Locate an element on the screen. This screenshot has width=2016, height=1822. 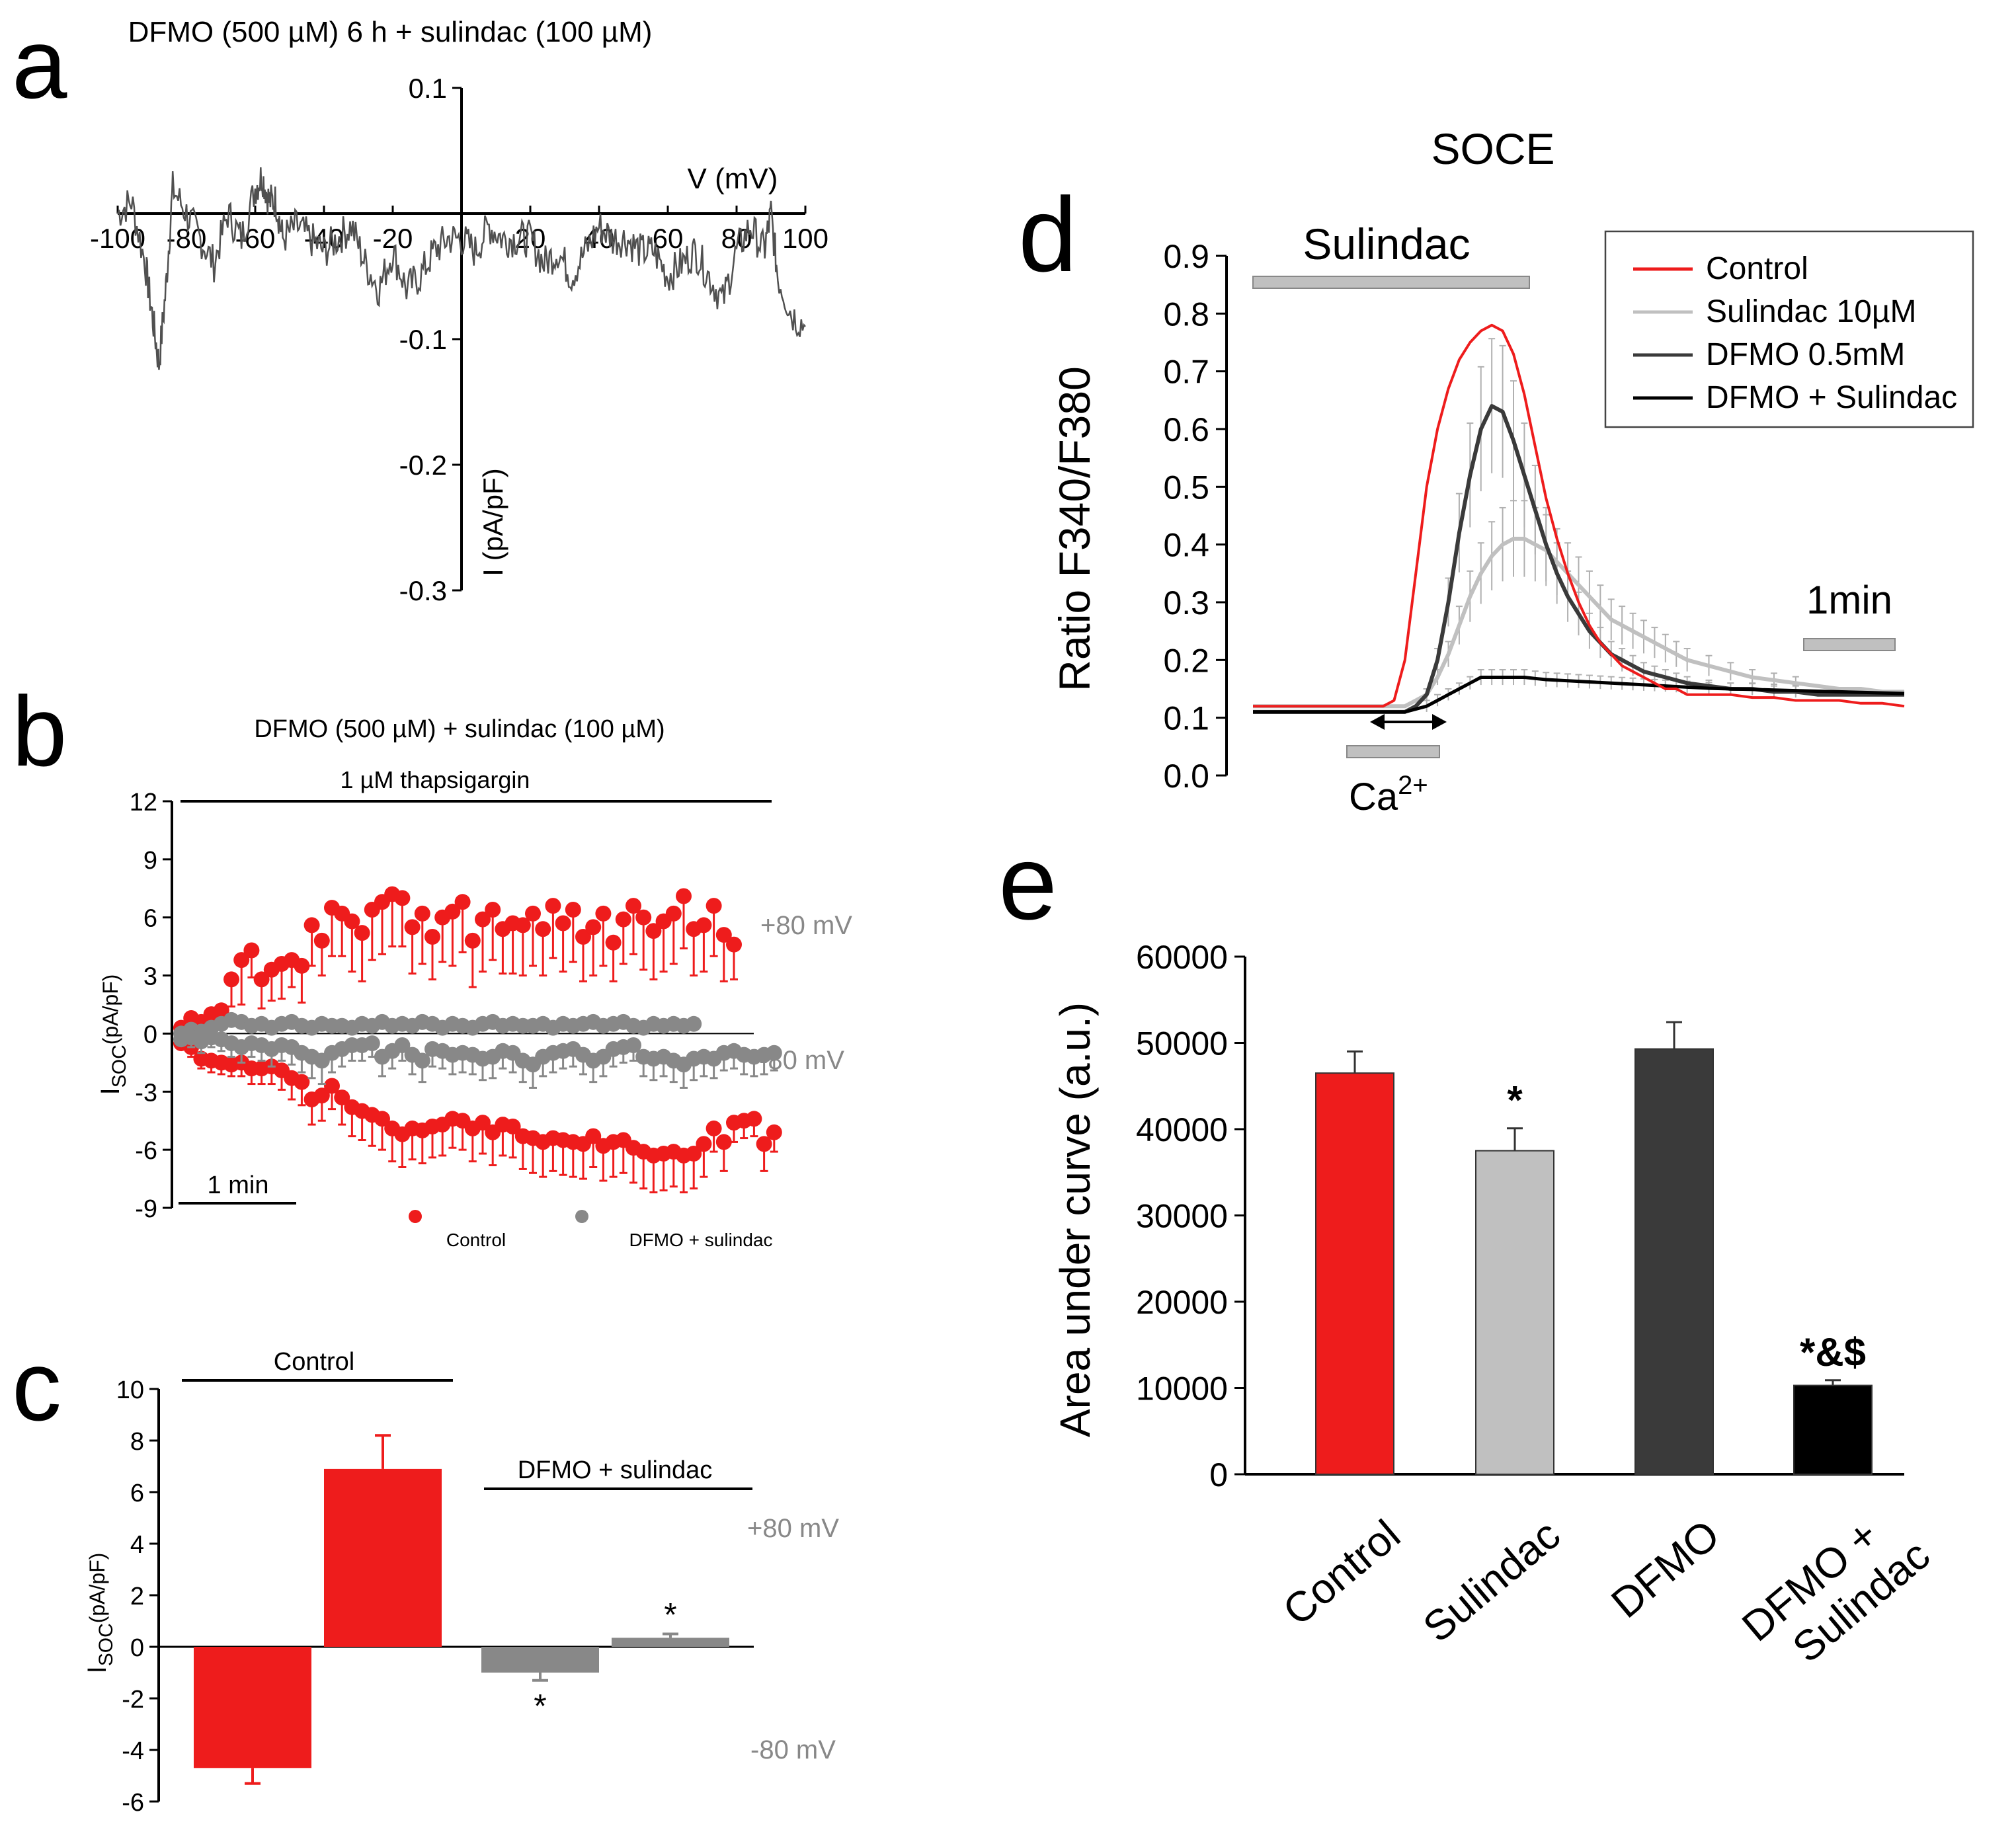
panel-a-y-tick-label: -0.1 is located at coordinates (423, 339).